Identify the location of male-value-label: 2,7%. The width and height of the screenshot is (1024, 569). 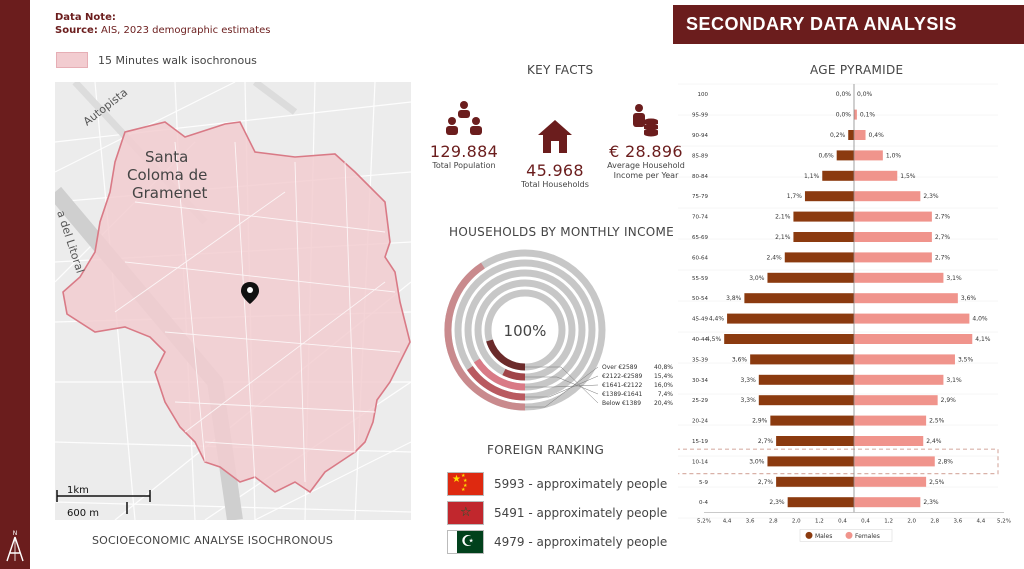
(766, 441).